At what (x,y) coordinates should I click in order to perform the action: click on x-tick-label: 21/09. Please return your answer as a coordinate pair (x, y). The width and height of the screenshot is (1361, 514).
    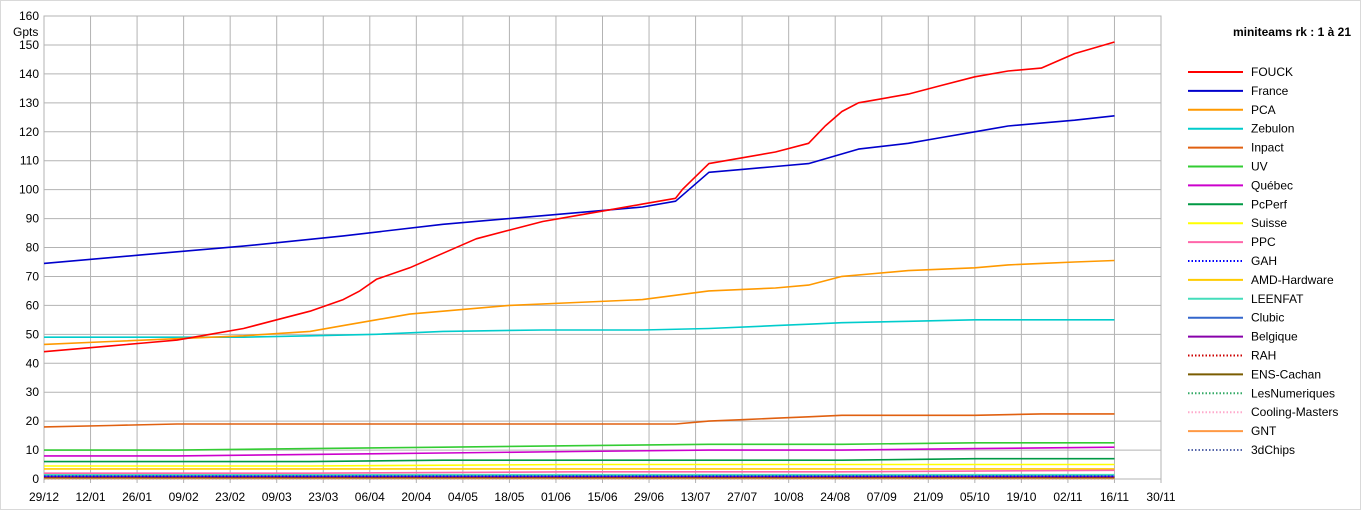
    Looking at the image, I should click on (928, 497).